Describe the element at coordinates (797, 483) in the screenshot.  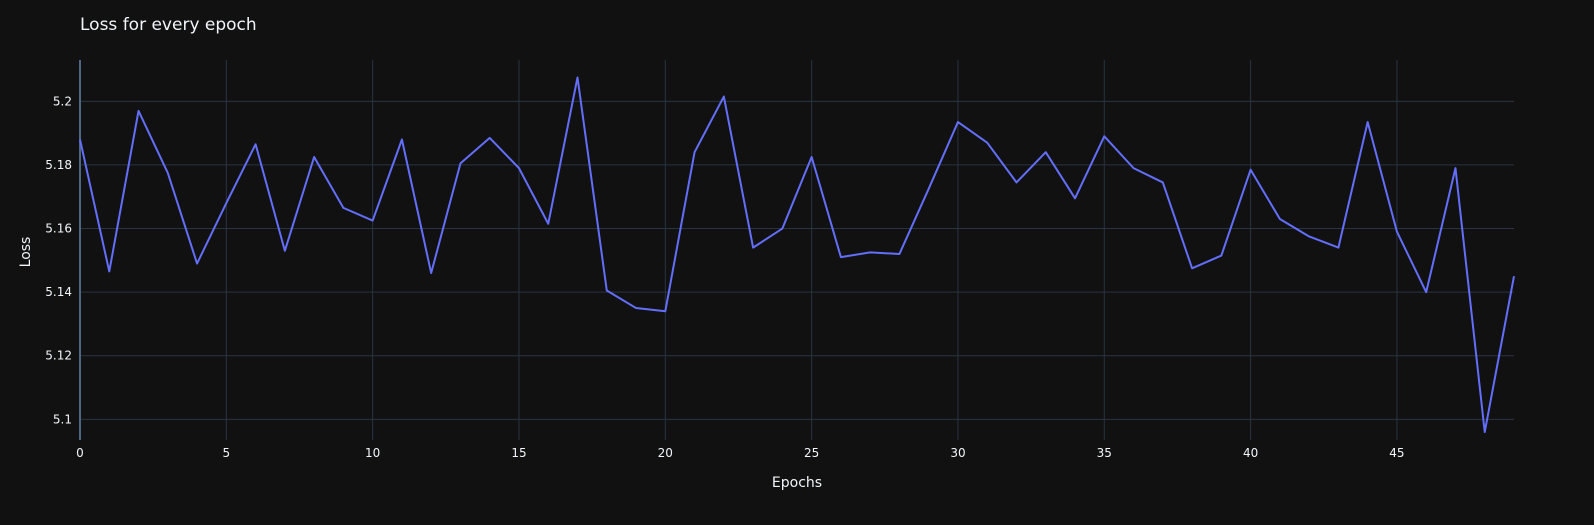
I see `x-axis-label: Epochs` at that location.